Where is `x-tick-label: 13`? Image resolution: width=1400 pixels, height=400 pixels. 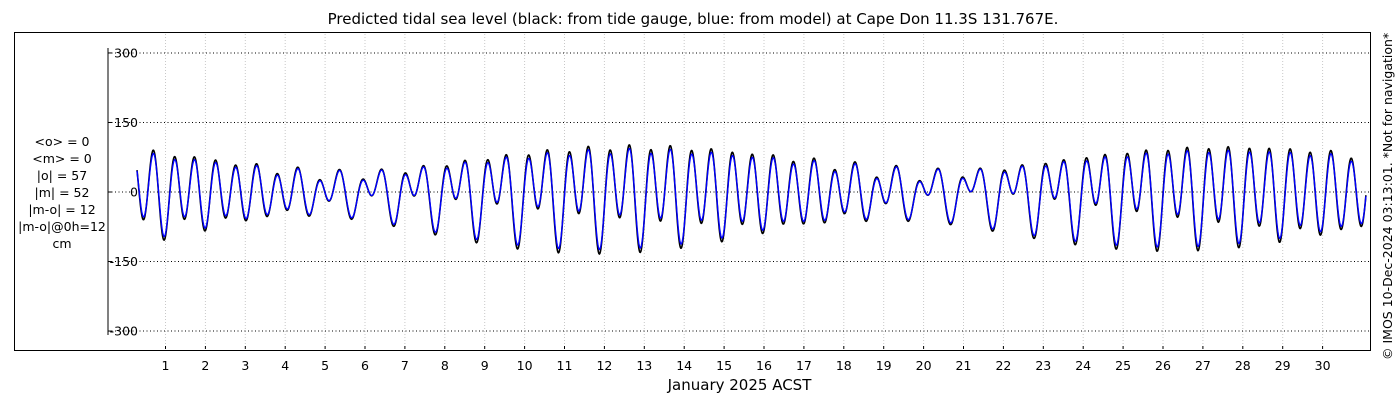 x-tick-label: 13 is located at coordinates (644, 365).